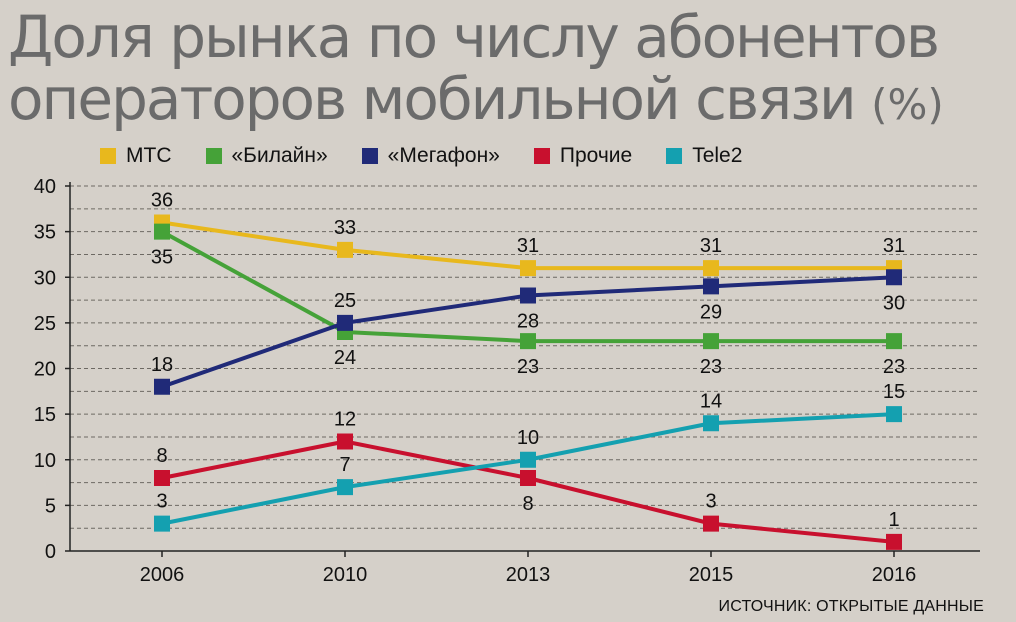 Image resolution: width=1016 pixels, height=622 pixels. I want to click on y-tick-label: 20, so click(45, 370).